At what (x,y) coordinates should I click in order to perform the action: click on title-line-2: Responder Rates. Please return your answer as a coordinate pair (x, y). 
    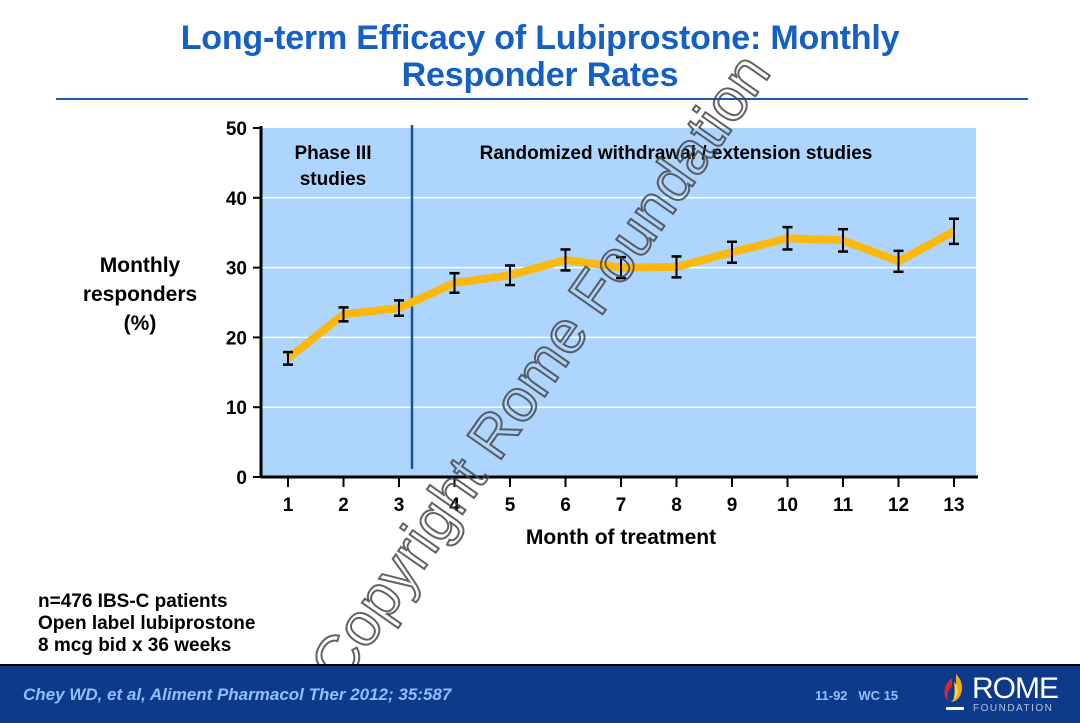
    Looking at the image, I should click on (540, 75).